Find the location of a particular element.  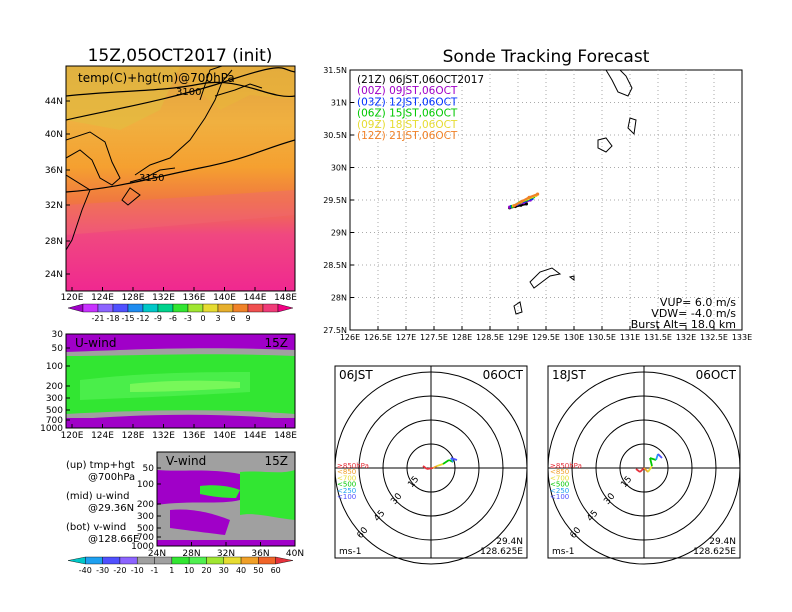

hodo-unit: ms-1 is located at coordinates (563, 552).